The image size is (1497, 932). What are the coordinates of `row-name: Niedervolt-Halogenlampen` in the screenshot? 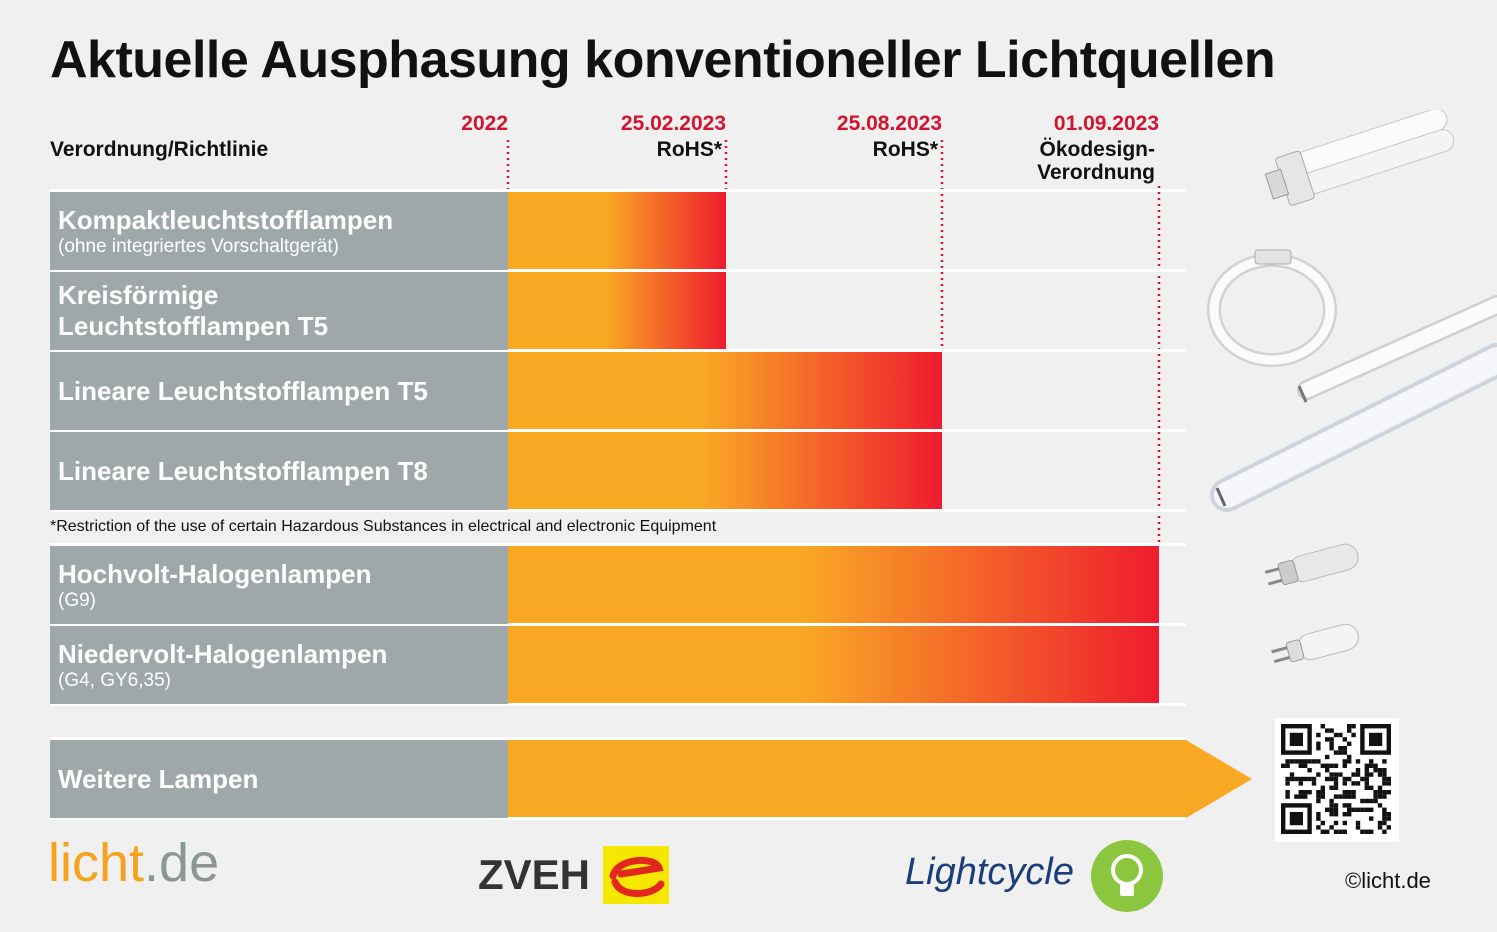 It's located at (223, 653).